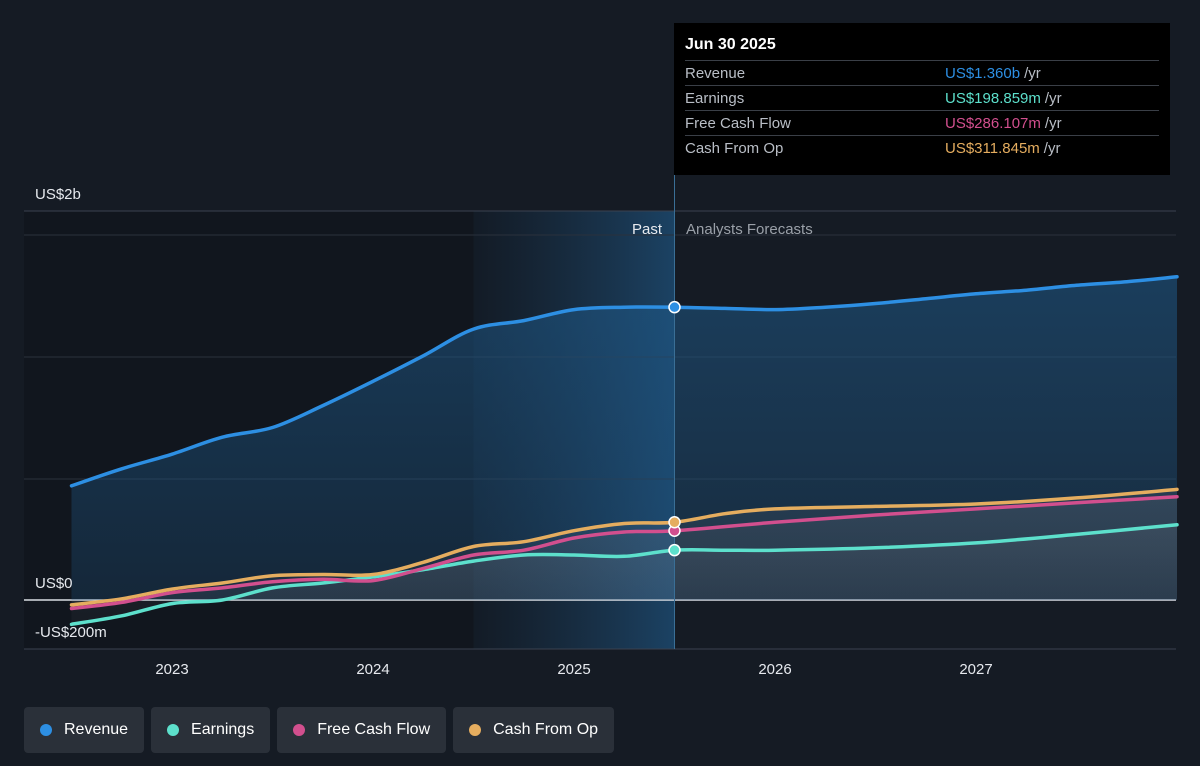  Describe the element at coordinates (71, 632) in the screenshot. I see `y-axis-label-negative: -US$200m` at that location.